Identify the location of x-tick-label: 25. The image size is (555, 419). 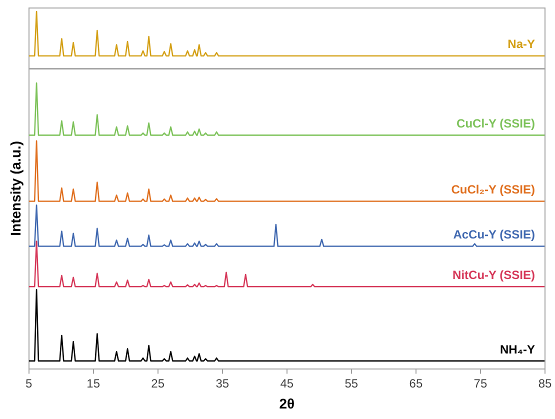
(158, 383).